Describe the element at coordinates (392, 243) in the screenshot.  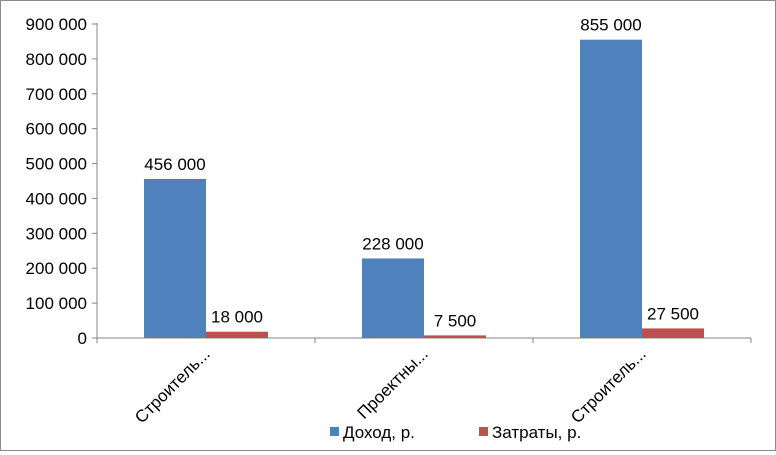
I see `data-label: 228 000` at that location.